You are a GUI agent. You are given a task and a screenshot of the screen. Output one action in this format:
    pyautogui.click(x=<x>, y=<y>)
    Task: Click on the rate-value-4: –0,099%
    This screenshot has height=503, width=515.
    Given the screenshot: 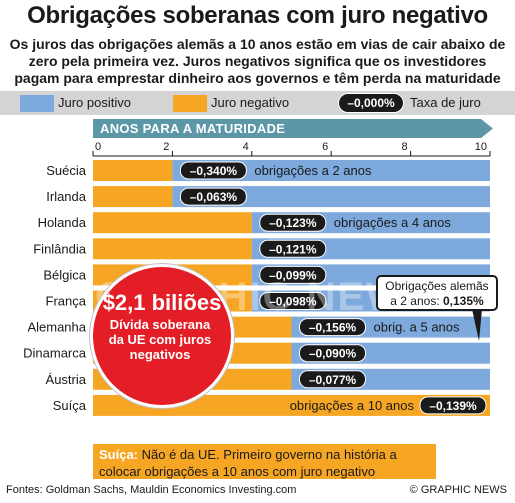 What is the action you would take?
    pyautogui.click(x=293, y=275)
    